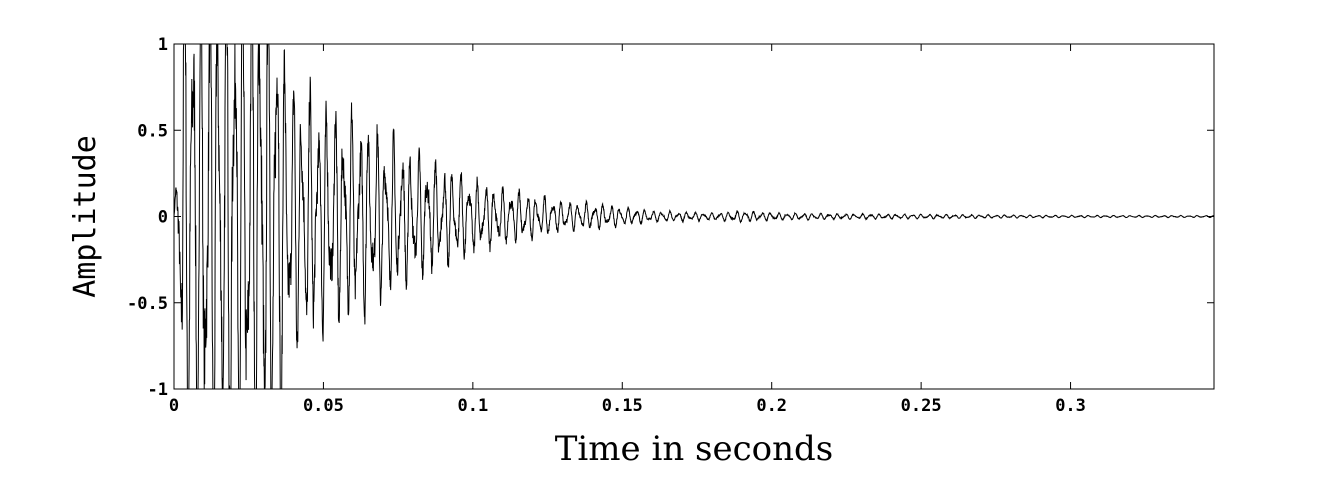 The image size is (1341, 484). What do you see at coordinates (771, 406) in the screenshot?
I see `x-tick-label: 0.2` at bounding box center [771, 406].